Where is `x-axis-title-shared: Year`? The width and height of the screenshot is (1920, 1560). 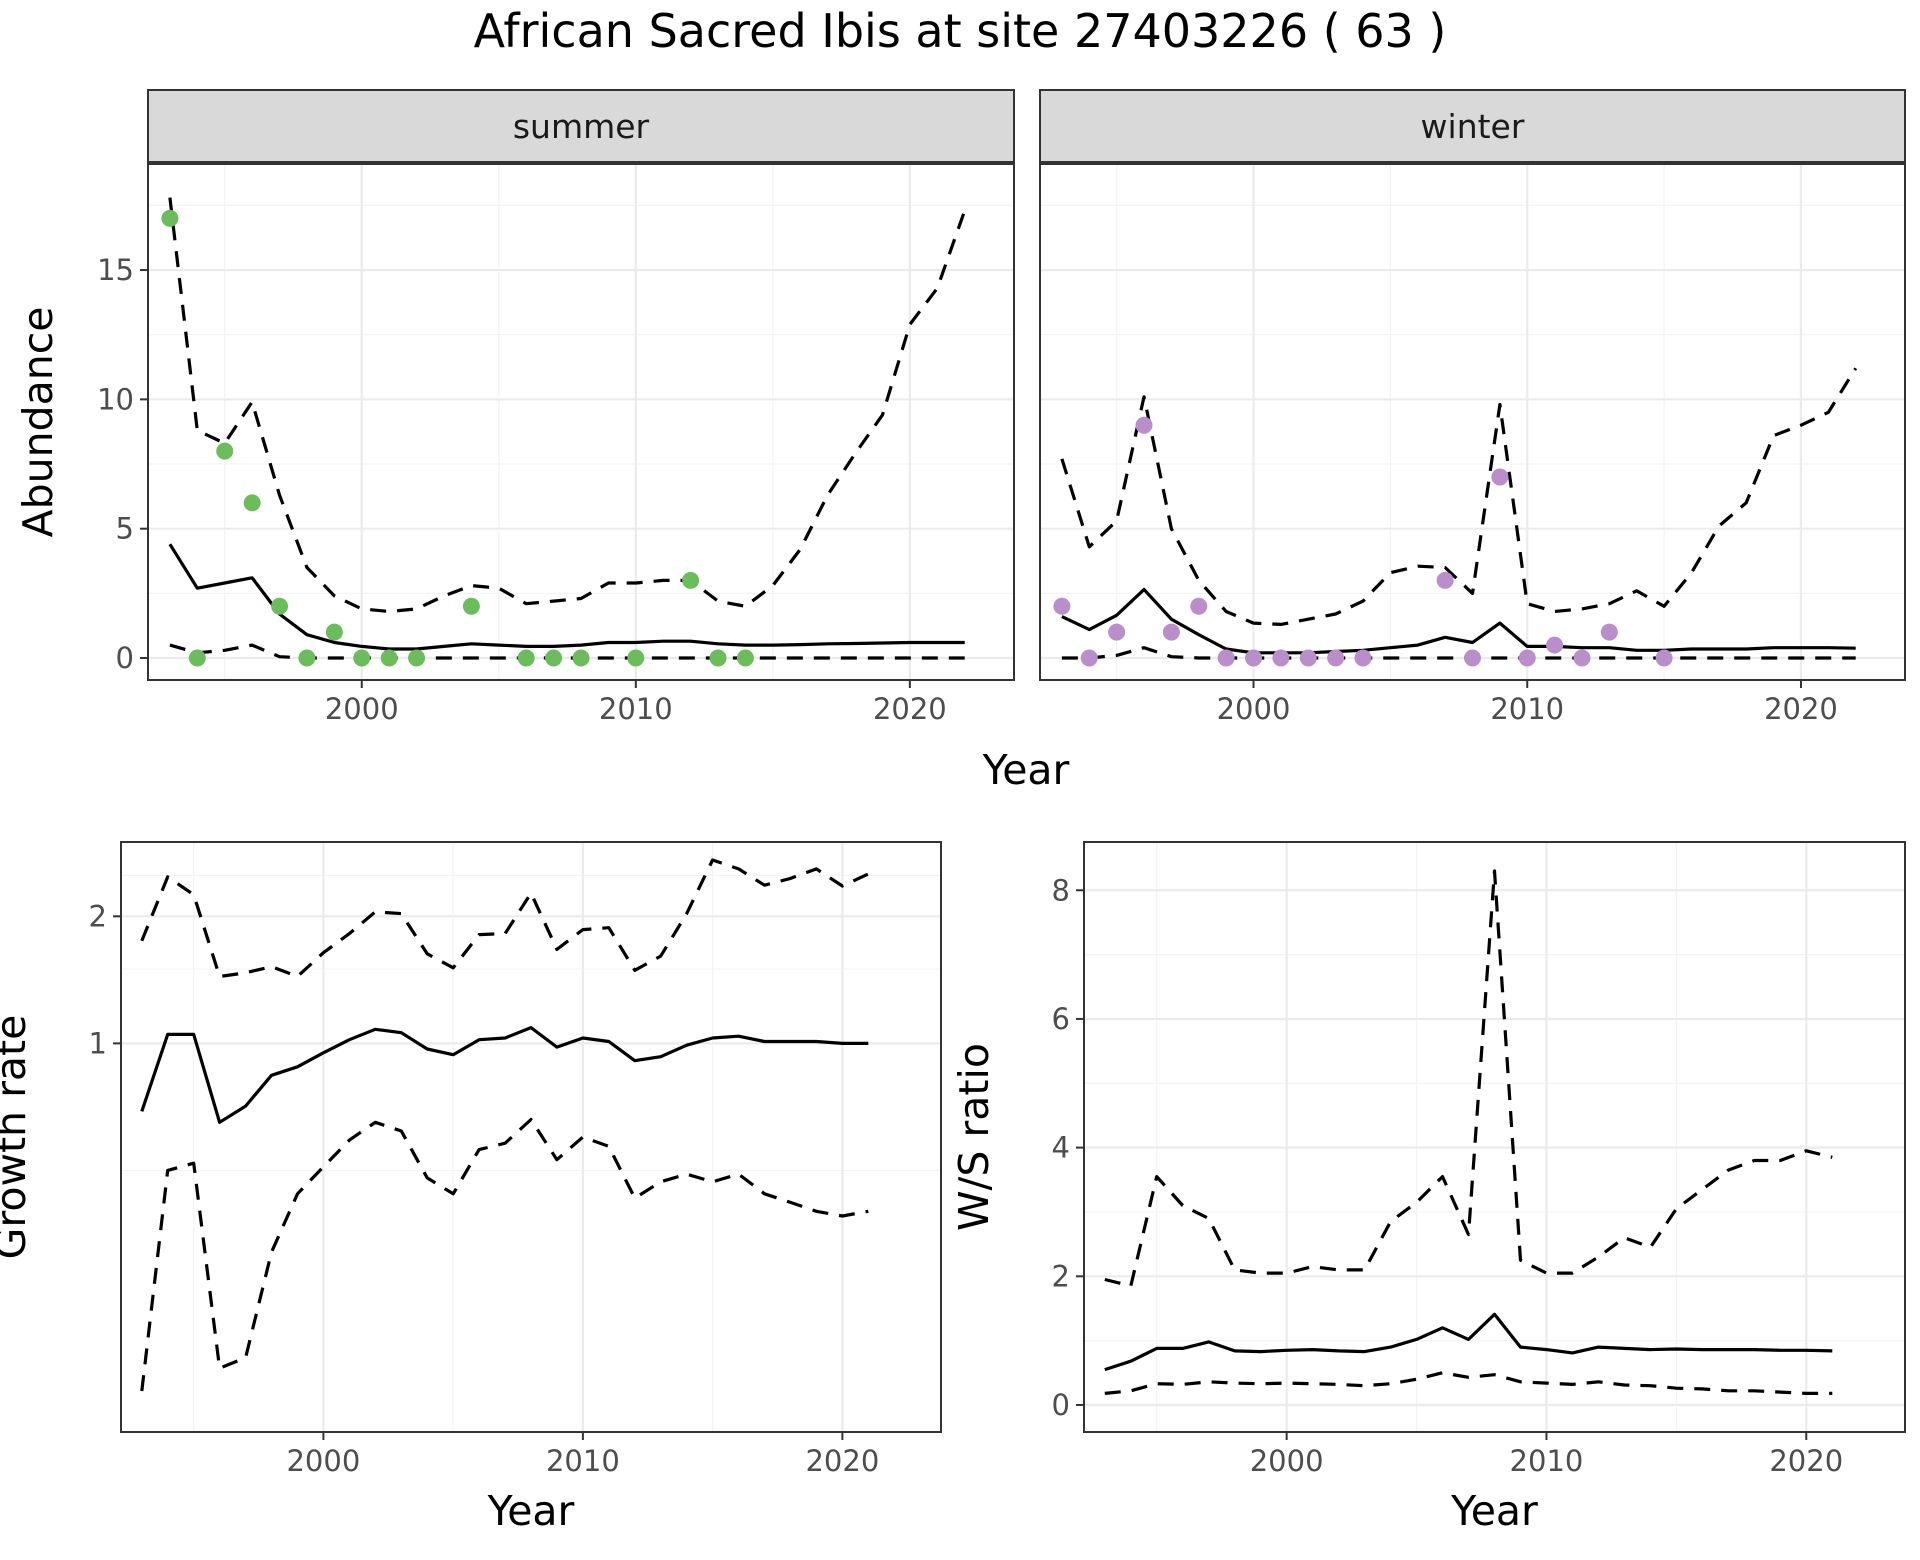
x-axis-title-shared: Year is located at coordinates (1026, 770).